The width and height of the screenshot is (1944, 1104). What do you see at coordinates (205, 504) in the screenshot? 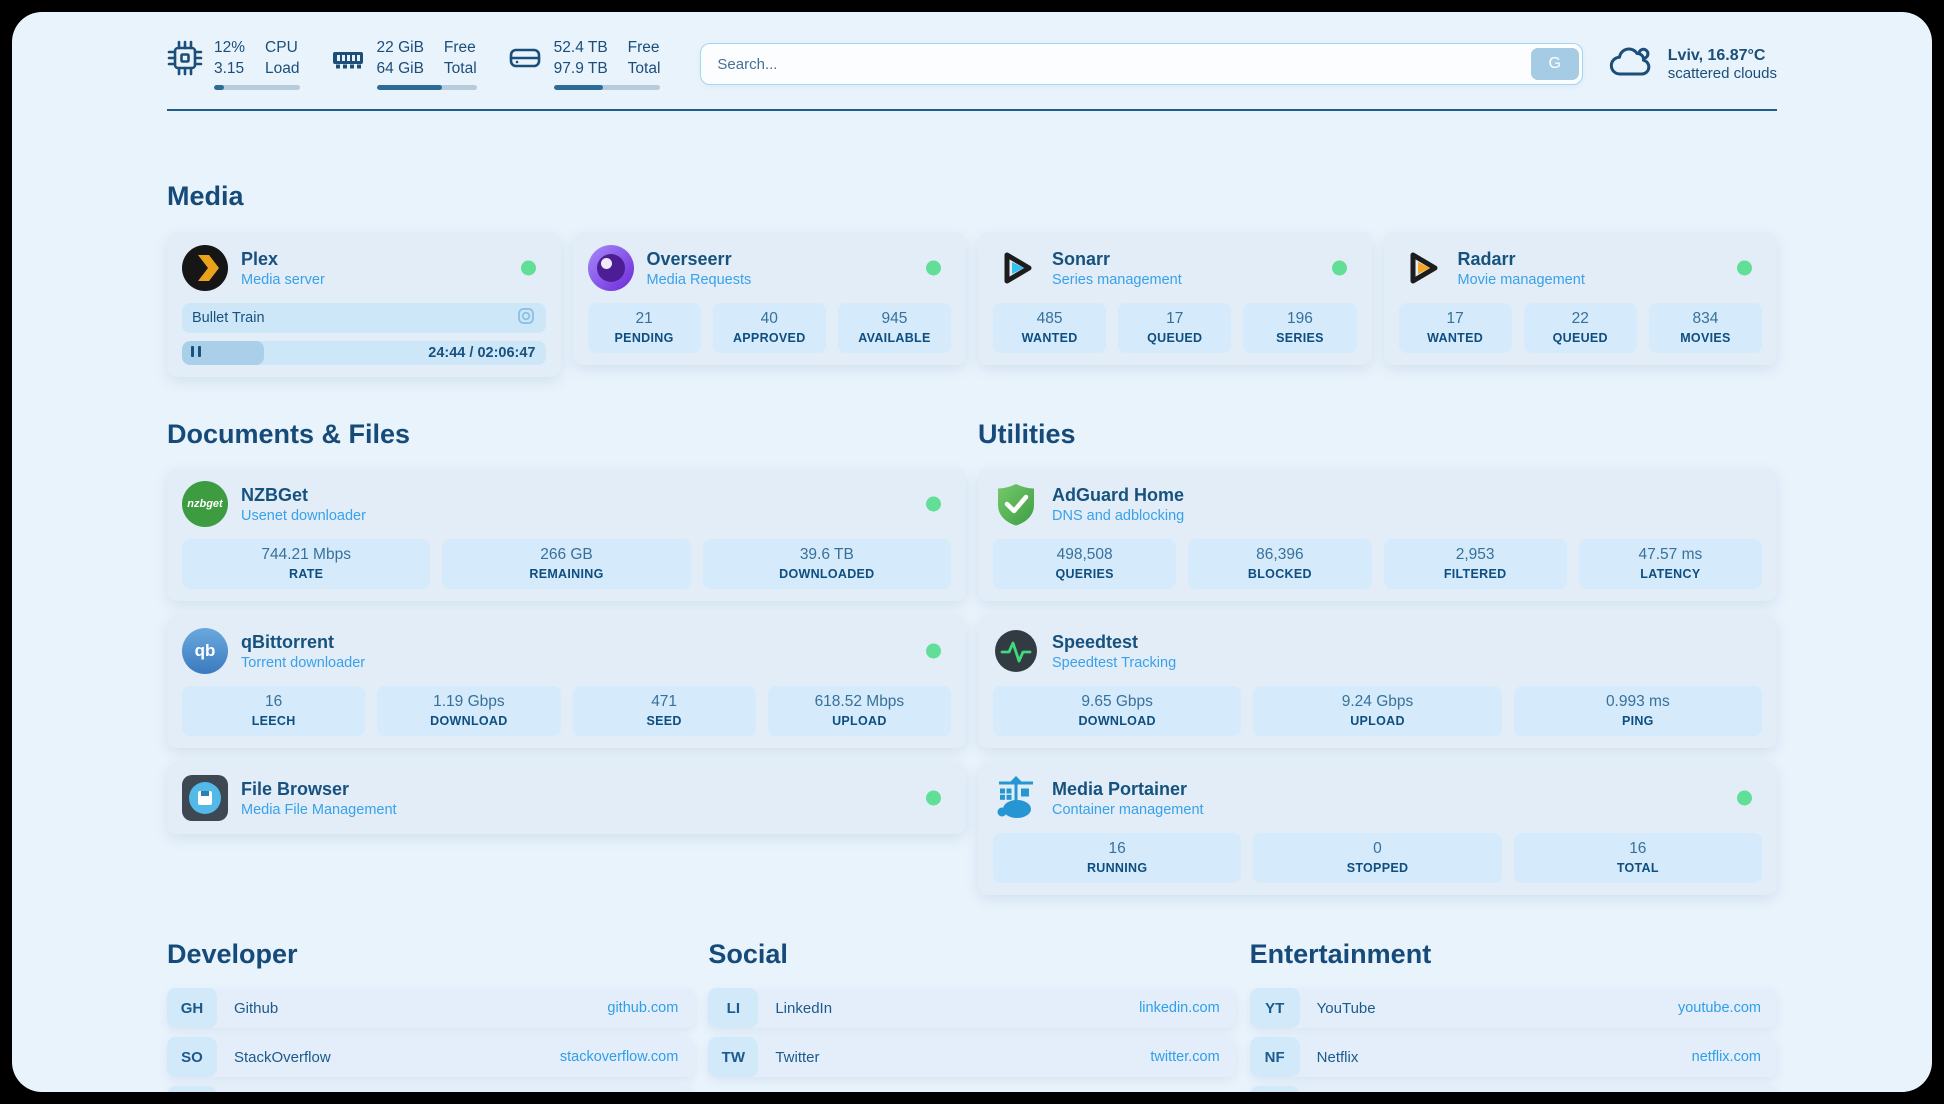
I see `nzbget-icon: nzbget` at bounding box center [205, 504].